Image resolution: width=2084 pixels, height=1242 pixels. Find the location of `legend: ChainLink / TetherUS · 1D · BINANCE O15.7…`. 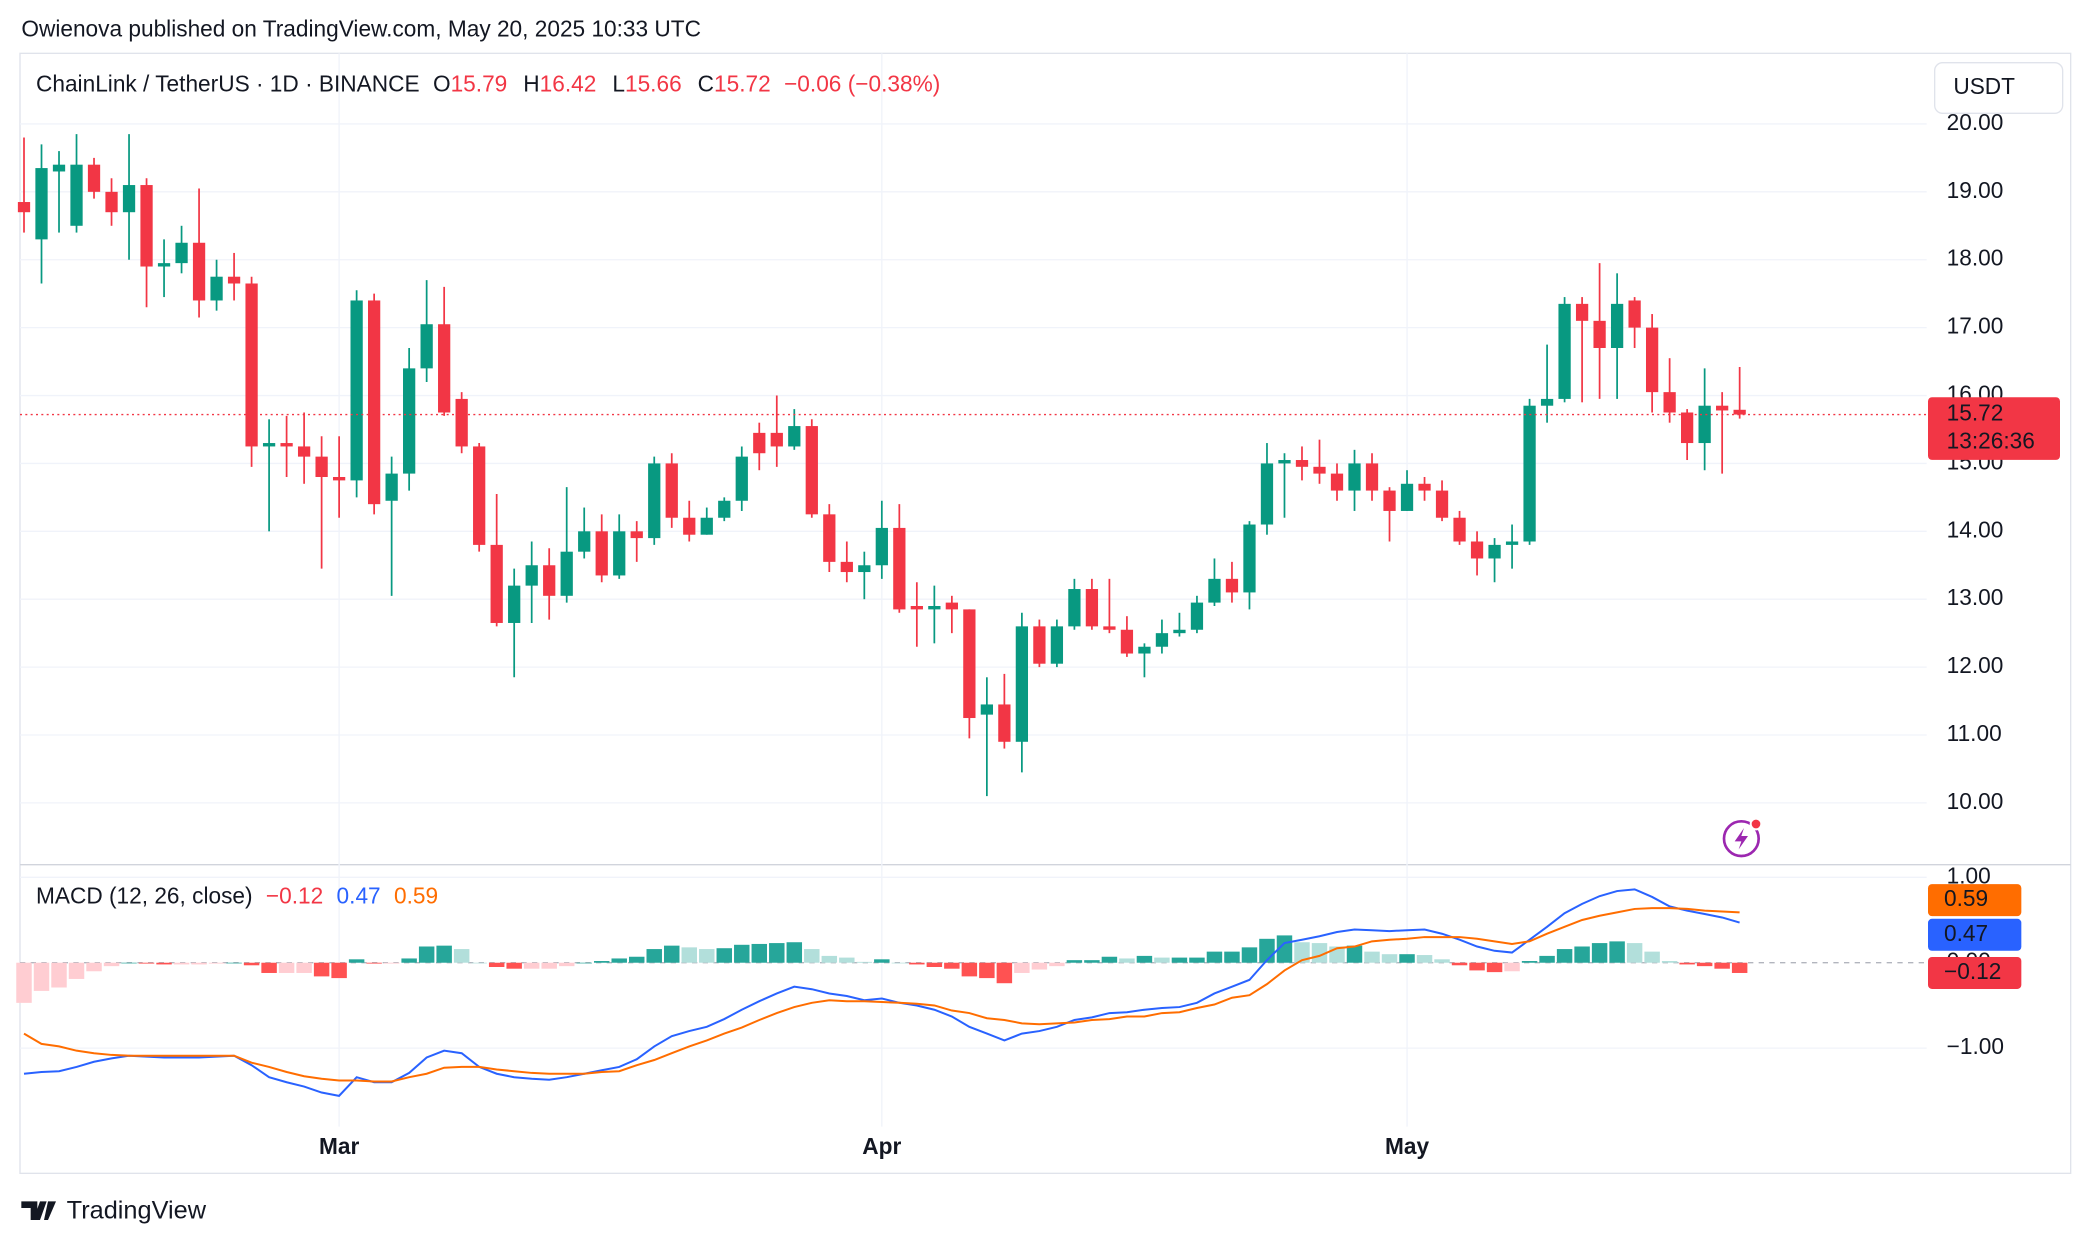

legend: ChainLink / TetherUS · 1D · BINANCE O15.7… is located at coordinates (488, 83).